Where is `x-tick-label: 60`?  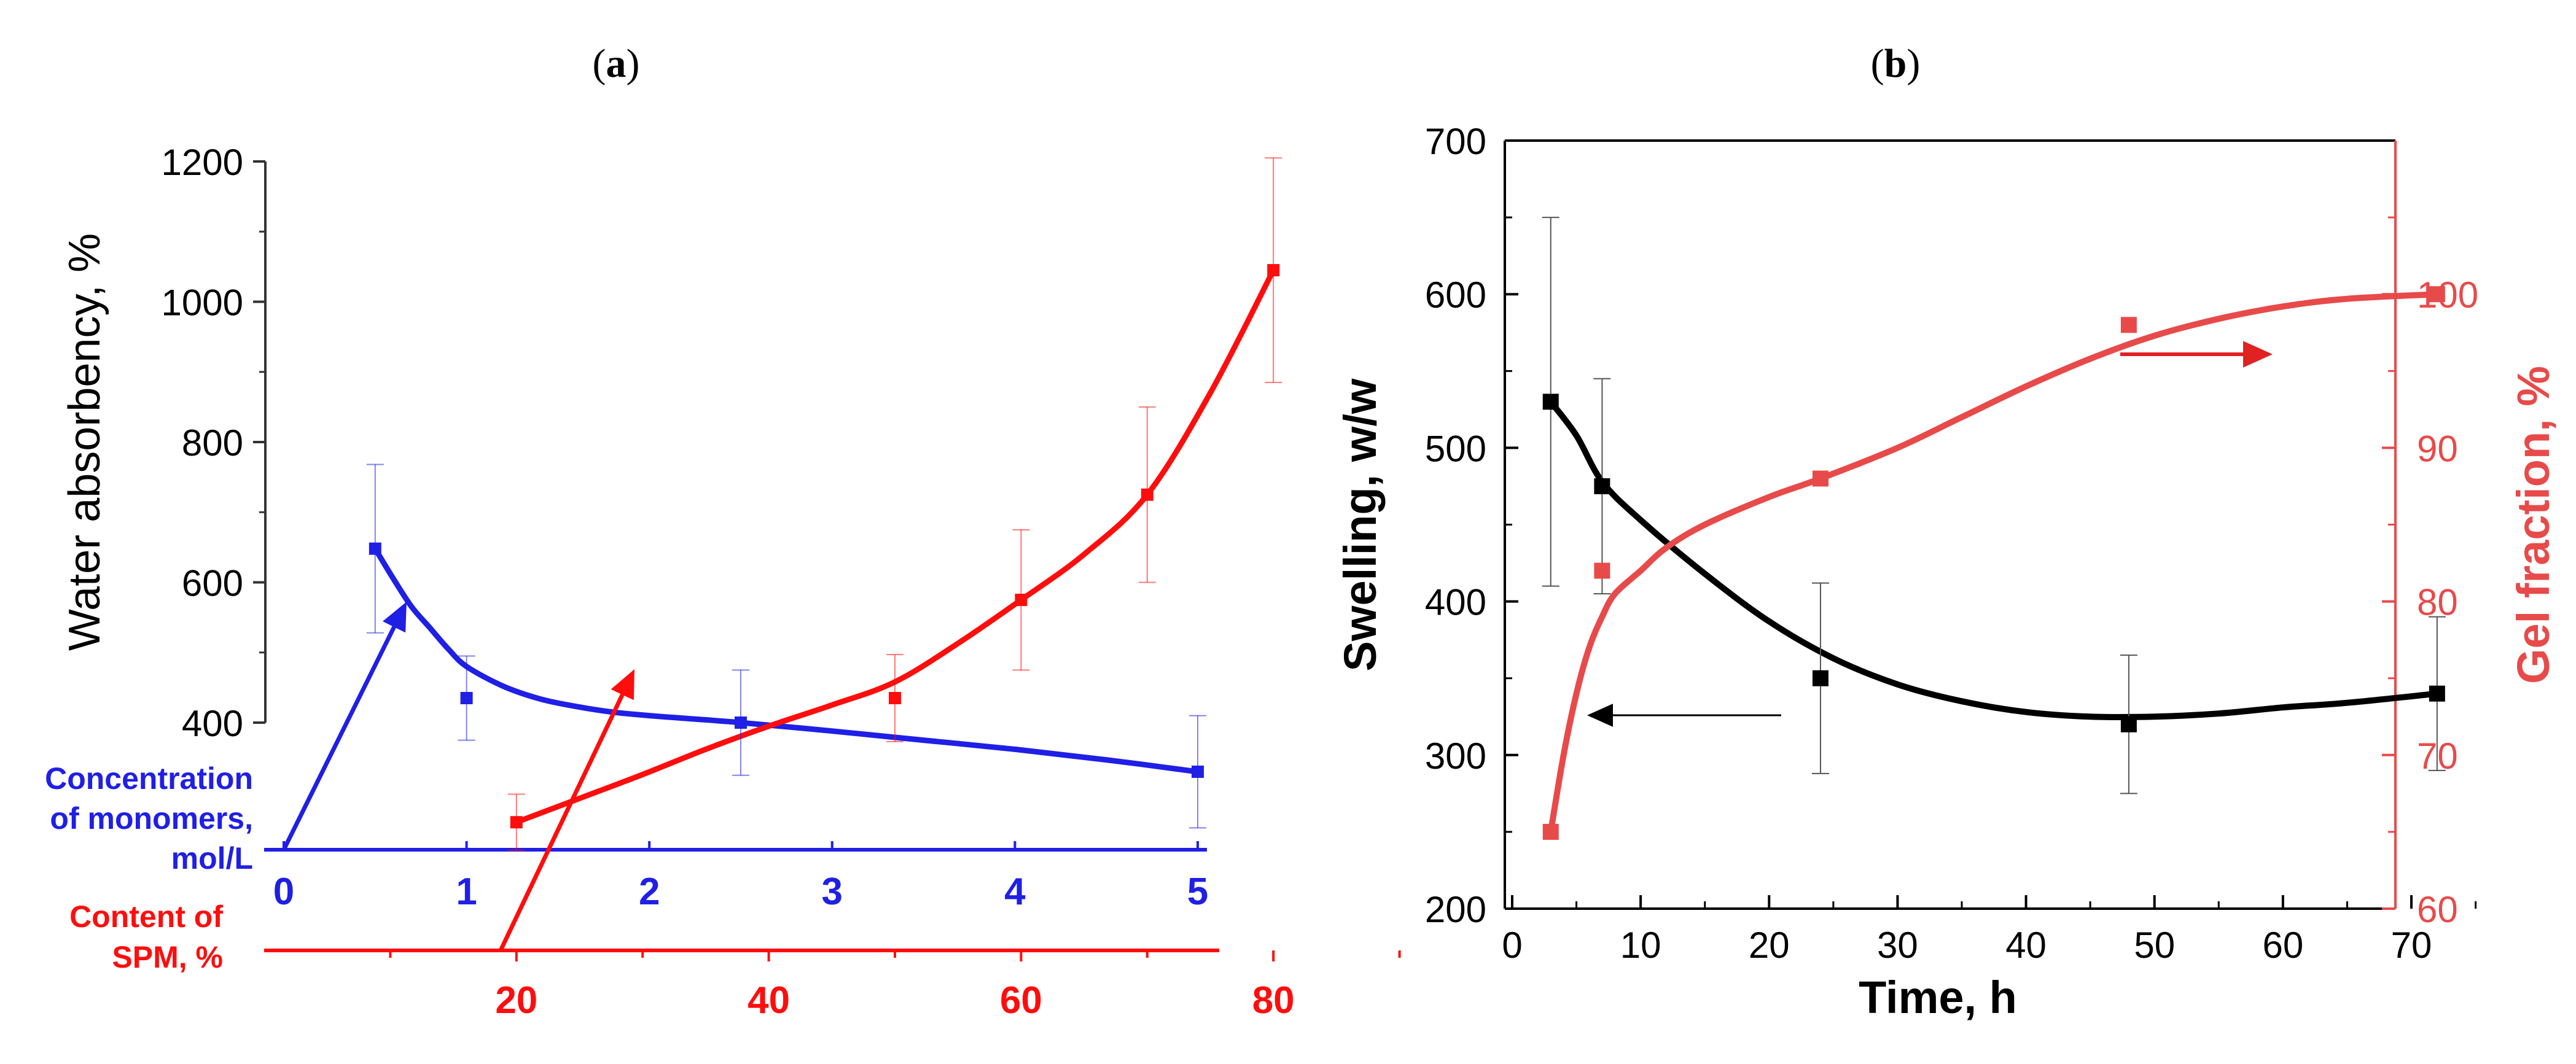
x-tick-label: 60 is located at coordinates (2282, 945).